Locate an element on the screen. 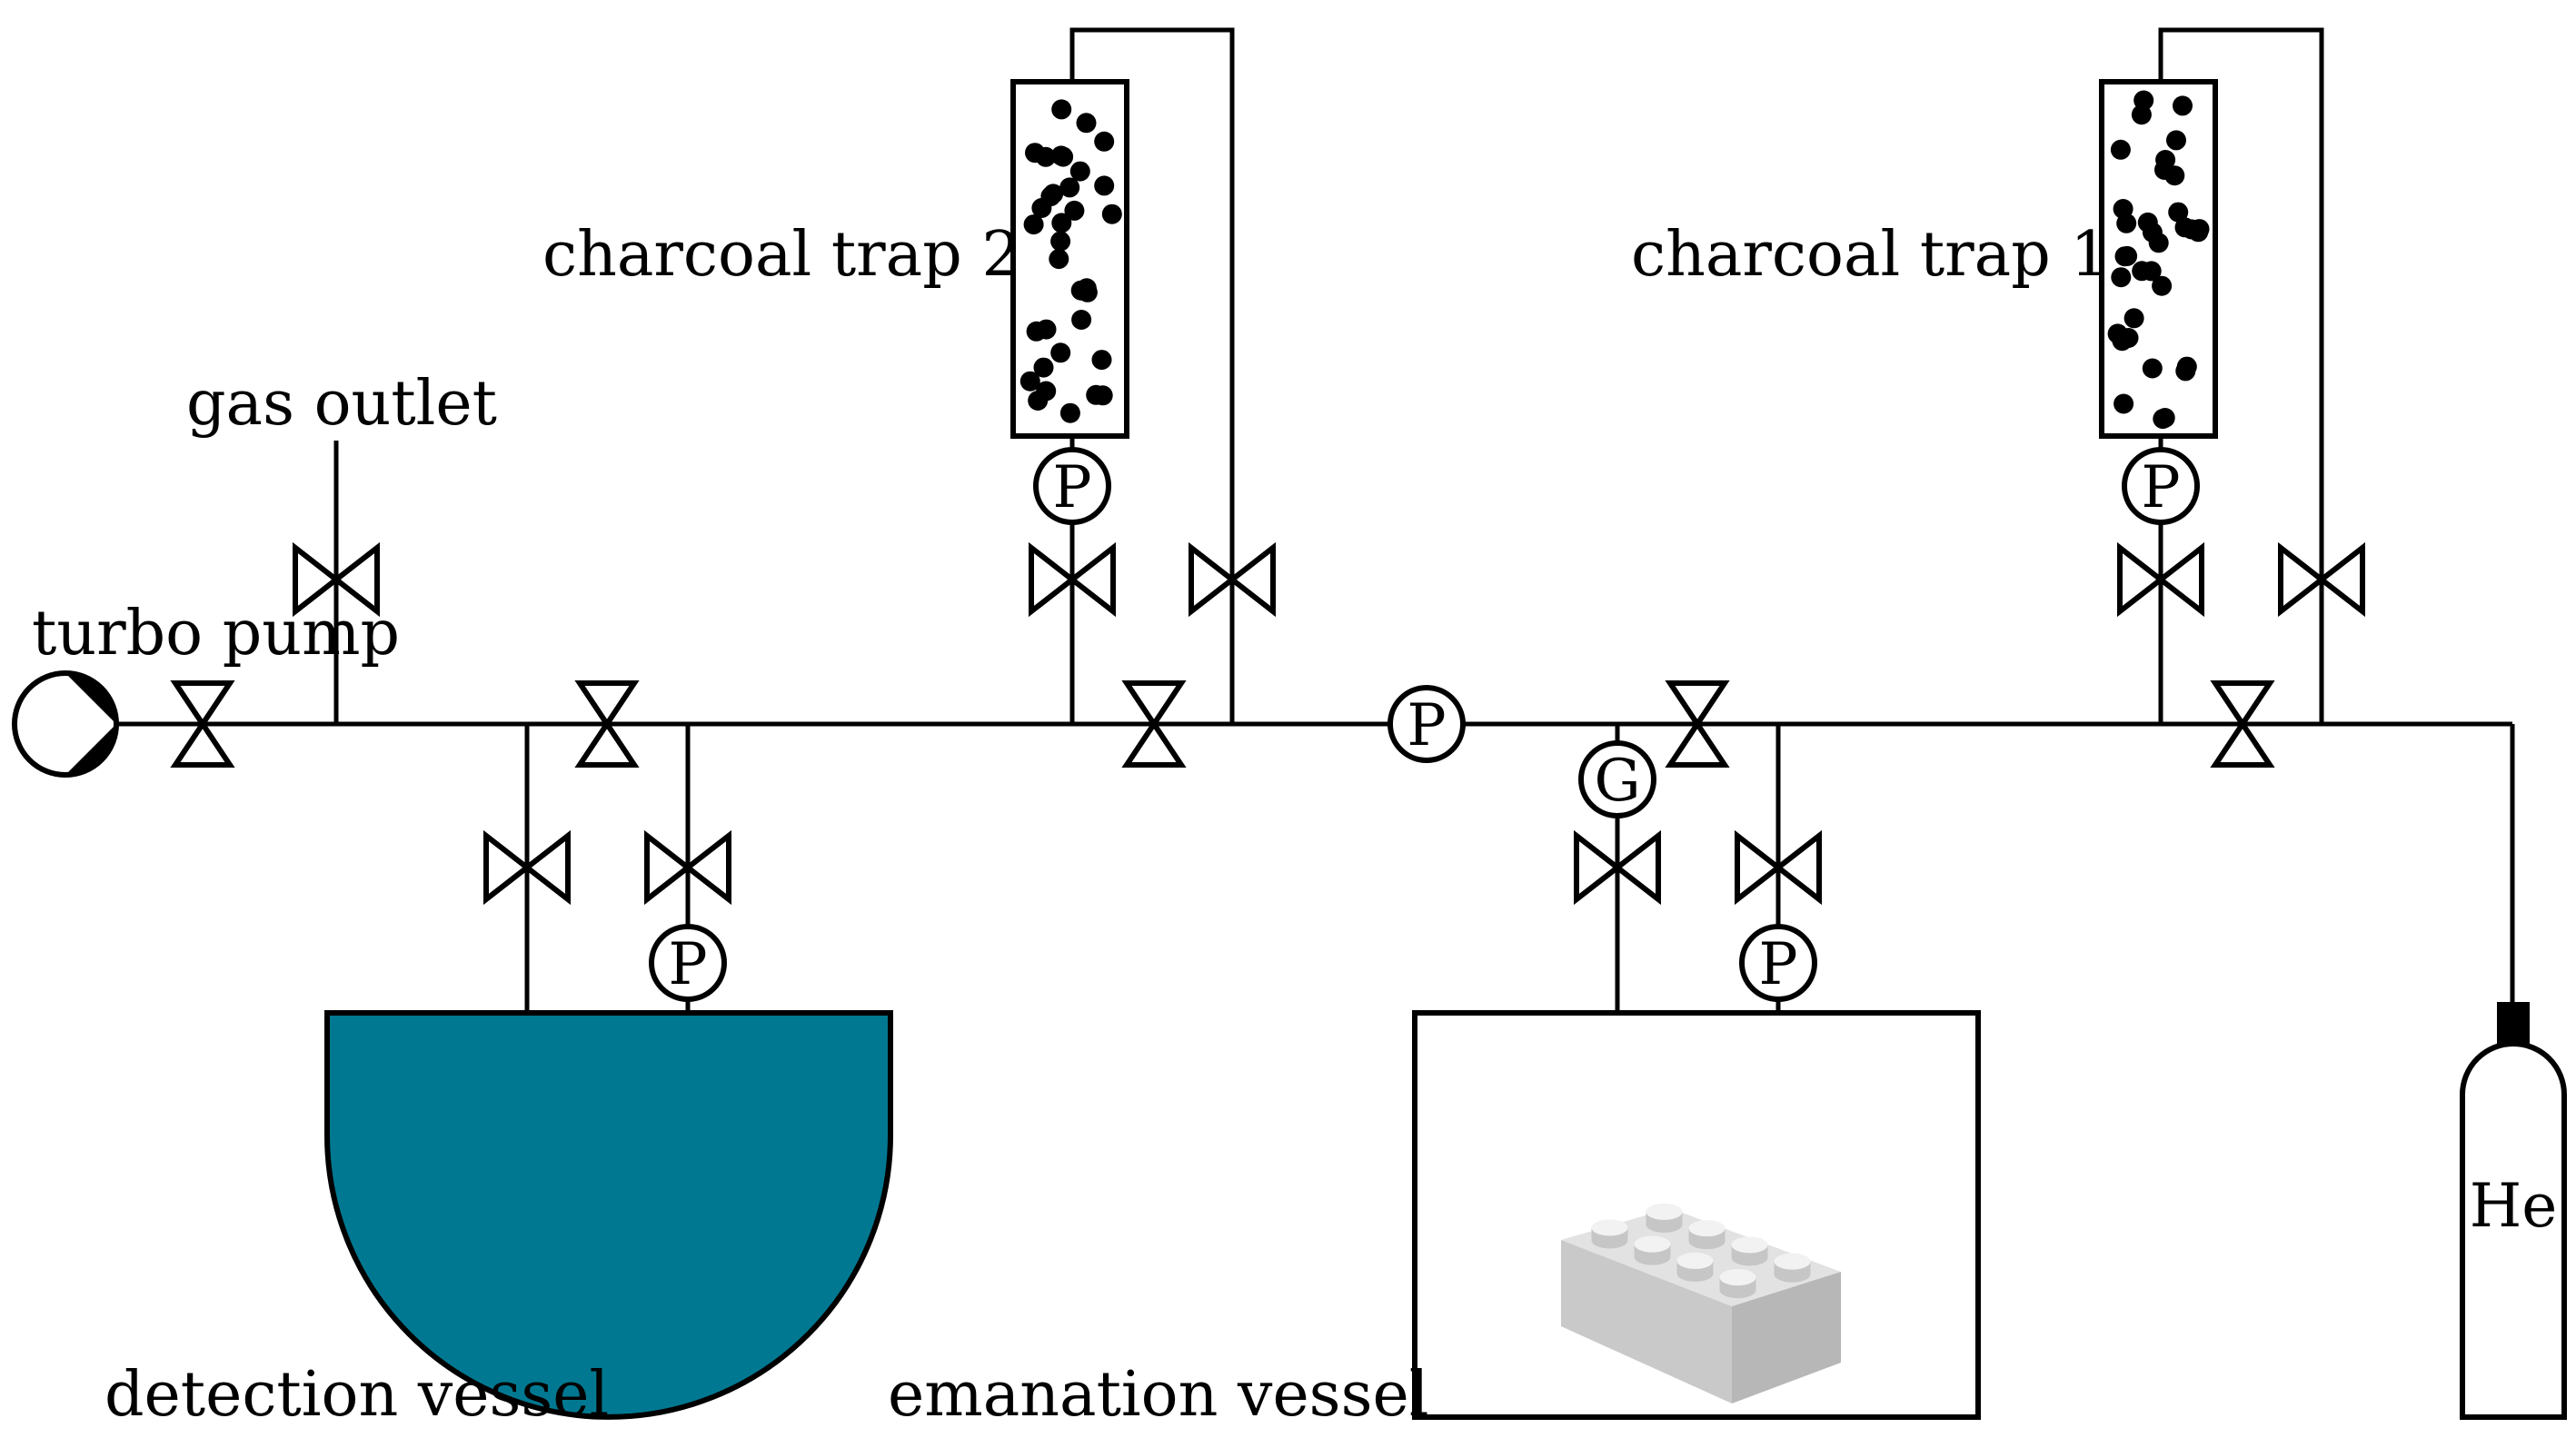 This screenshot has height=1448, width=2576. pressure-gauge-detection: P is located at coordinates (688, 963).